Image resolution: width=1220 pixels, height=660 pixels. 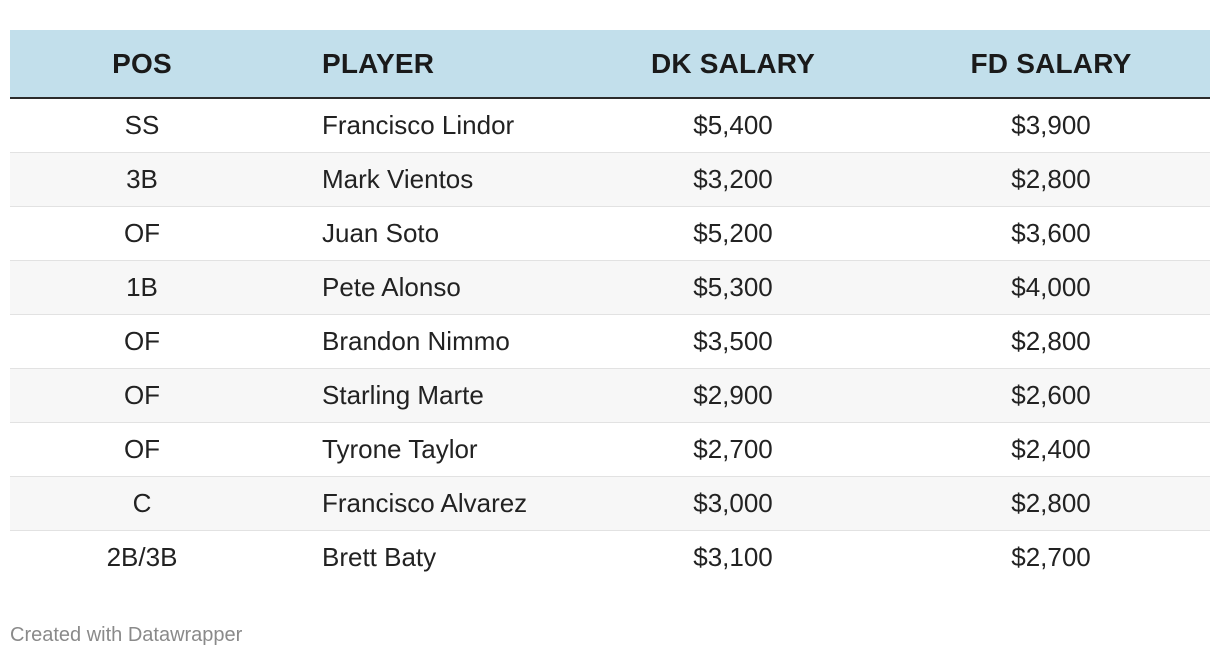 I want to click on cell-pos: C, so click(x=142, y=503).